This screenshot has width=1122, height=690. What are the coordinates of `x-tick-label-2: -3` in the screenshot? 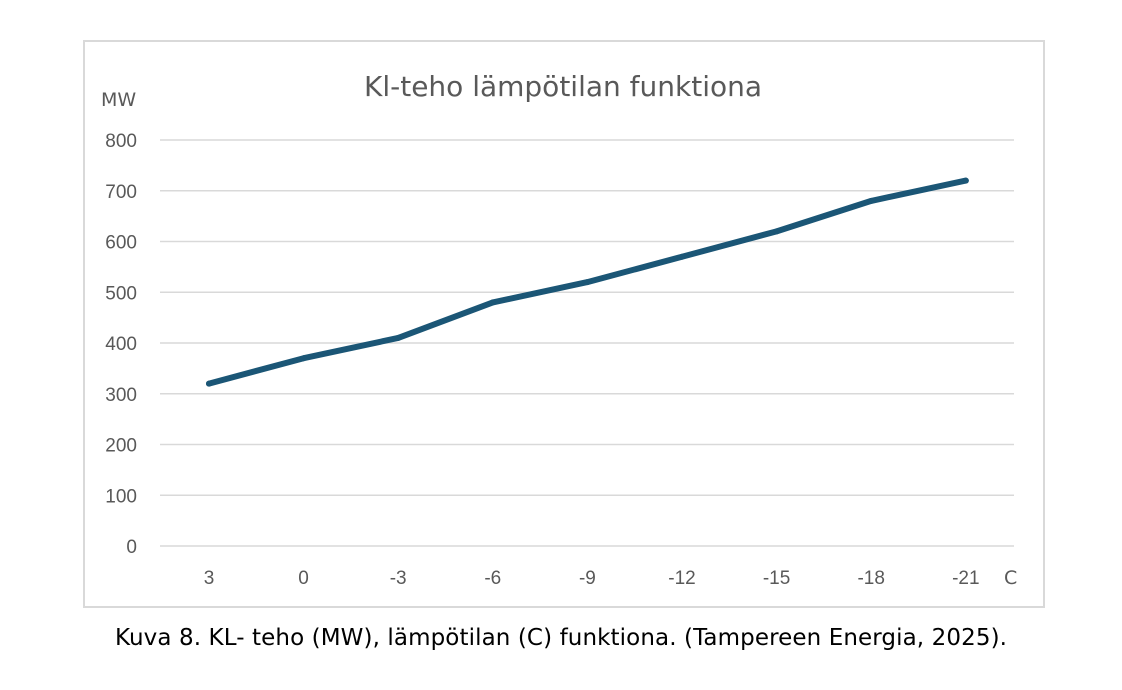 It's located at (398, 578).